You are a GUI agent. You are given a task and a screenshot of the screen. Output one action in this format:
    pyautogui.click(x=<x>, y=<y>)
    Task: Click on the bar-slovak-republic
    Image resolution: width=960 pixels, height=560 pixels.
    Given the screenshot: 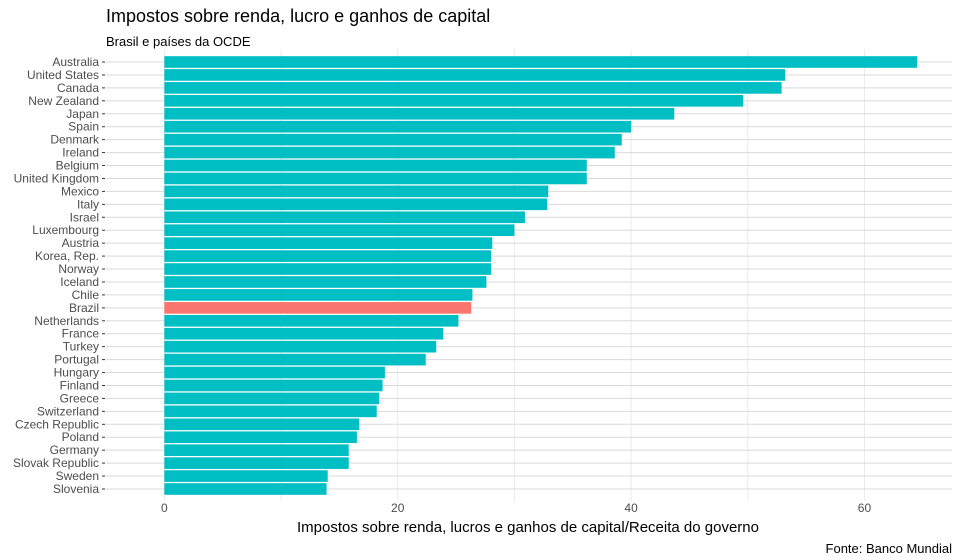 What is the action you would take?
    pyautogui.click(x=256, y=463)
    